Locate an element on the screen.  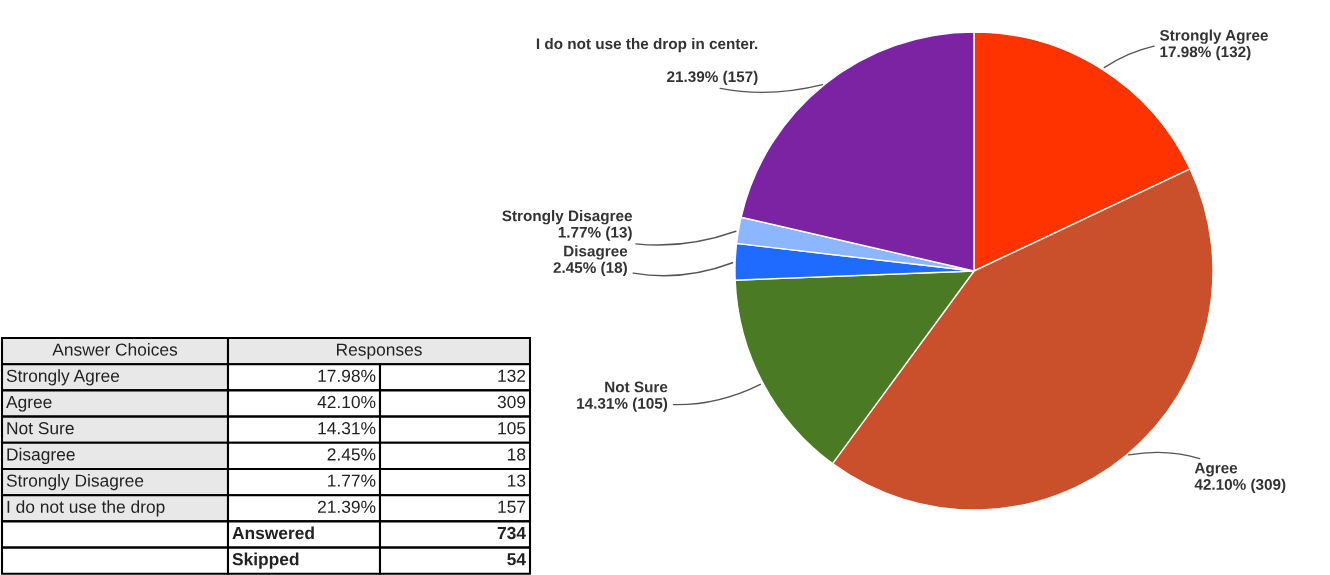
text: Agree is located at coordinates (29, 404).